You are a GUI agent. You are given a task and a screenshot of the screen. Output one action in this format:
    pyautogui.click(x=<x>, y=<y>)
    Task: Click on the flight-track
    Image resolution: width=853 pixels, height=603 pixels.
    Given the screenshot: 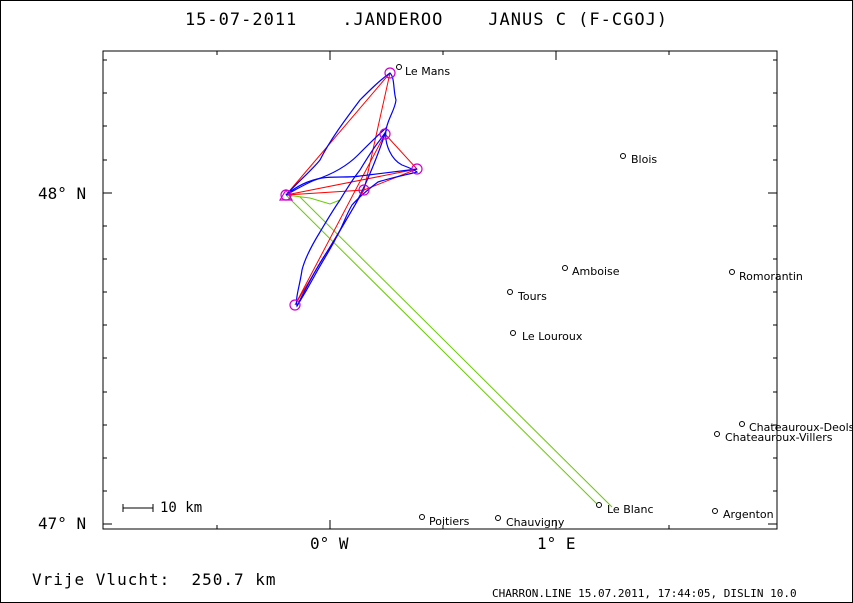 What is the action you would take?
    pyautogui.click(x=352, y=190)
    